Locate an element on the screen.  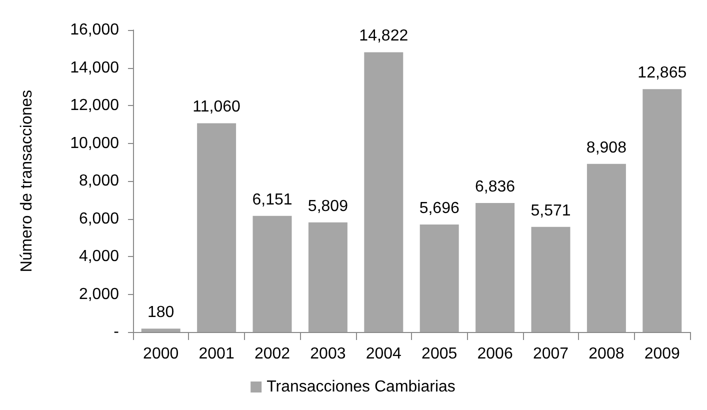
x-tick-label: 2006 is located at coordinates (495, 354).